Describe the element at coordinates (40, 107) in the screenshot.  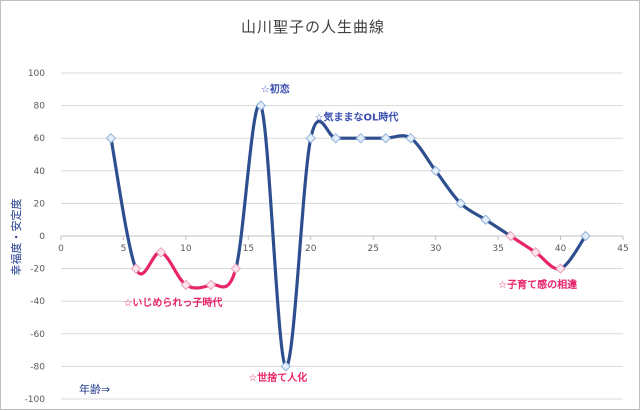
I see `y-tick-label: 80` at that location.